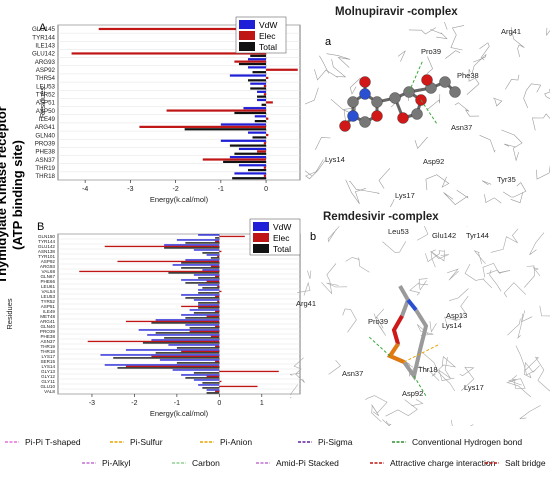 The image size is (550, 477). I want to click on residue-label-thr18: Thr18, so click(428, 369).